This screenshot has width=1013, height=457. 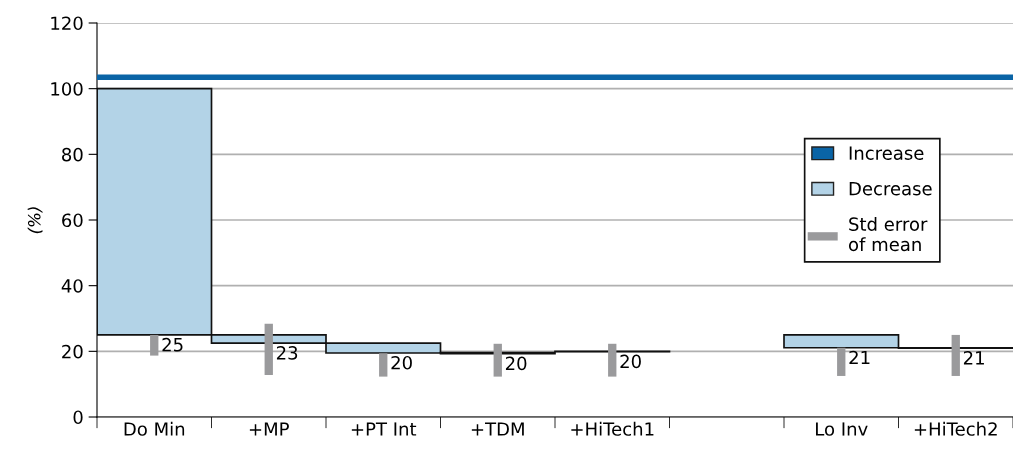 What do you see at coordinates (72, 220) in the screenshot?
I see `y-tick-label: 60` at bounding box center [72, 220].